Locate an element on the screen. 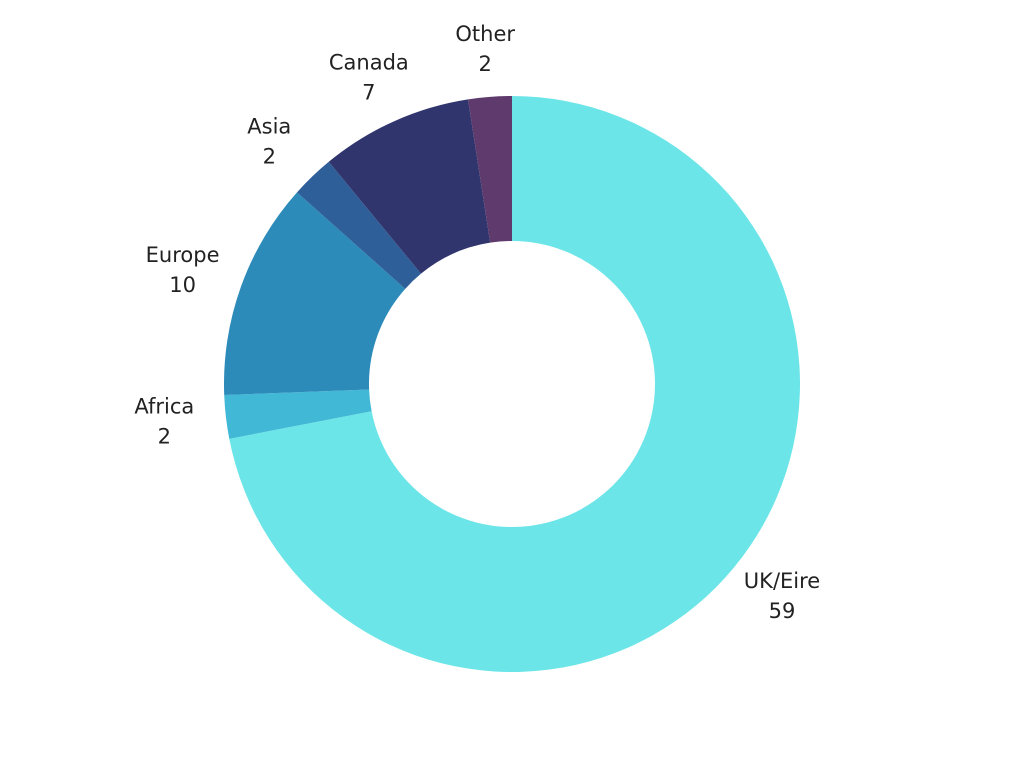 The image size is (1024, 768). slice-label: UK/Eire is located at coordinates (782, 581).